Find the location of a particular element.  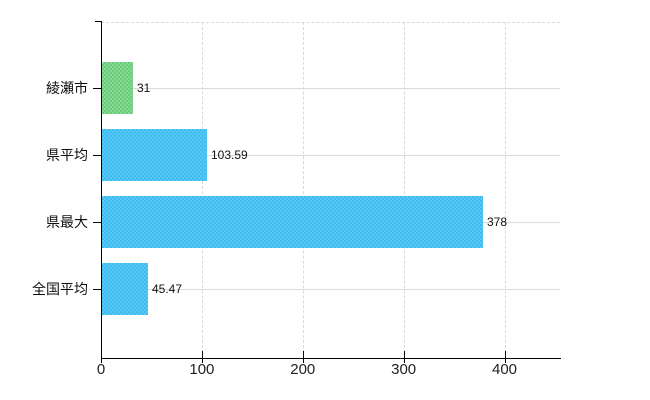

x-tick-label: 300 is located at coordinates (404, 369).